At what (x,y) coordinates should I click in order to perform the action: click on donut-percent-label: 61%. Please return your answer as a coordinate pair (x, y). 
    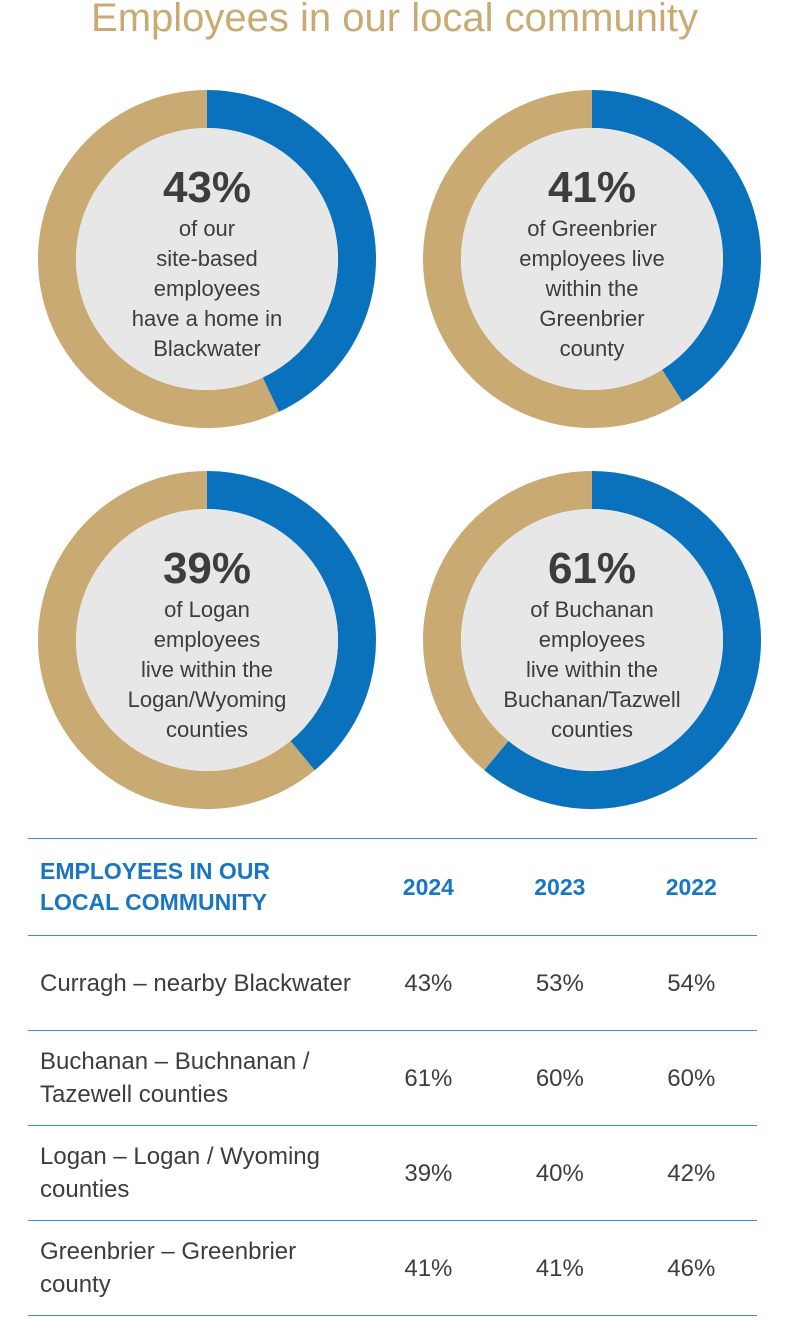
    Looking at the image, I should click on (592, 568).